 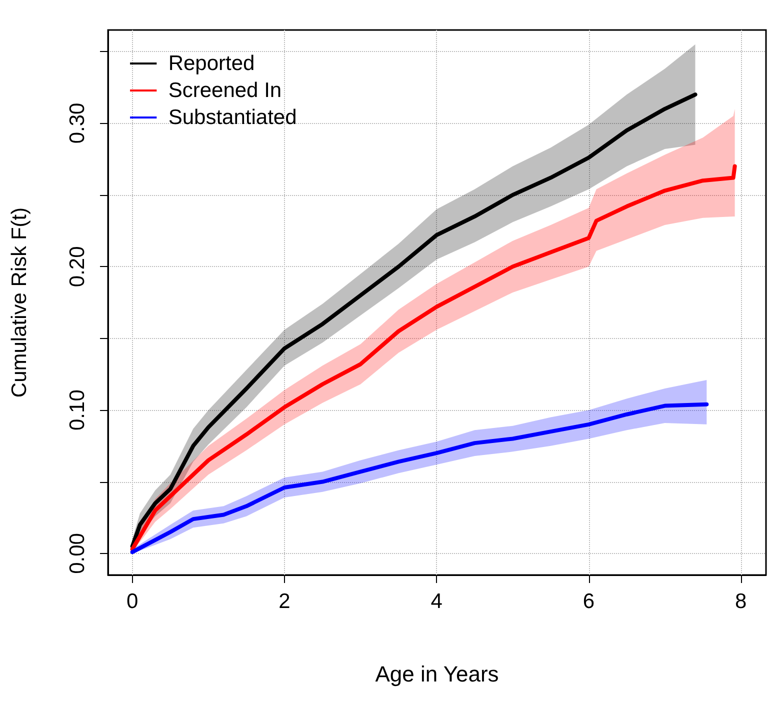 What do you see at coordinates (437, 674) in the screenshot?
I see `x-axis-title: Age in Years` at bounding box center [437, 674].